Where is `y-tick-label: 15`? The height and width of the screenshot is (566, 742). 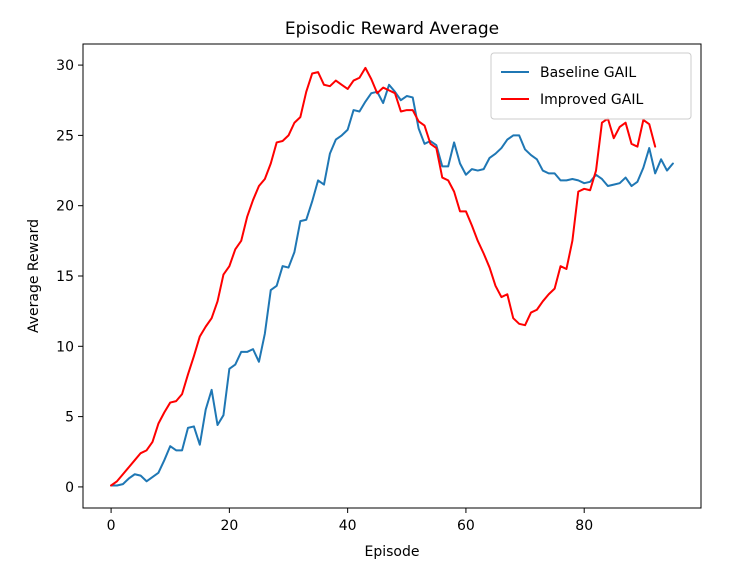
y-tick-label: 15 is located at coordinates (65, 277).